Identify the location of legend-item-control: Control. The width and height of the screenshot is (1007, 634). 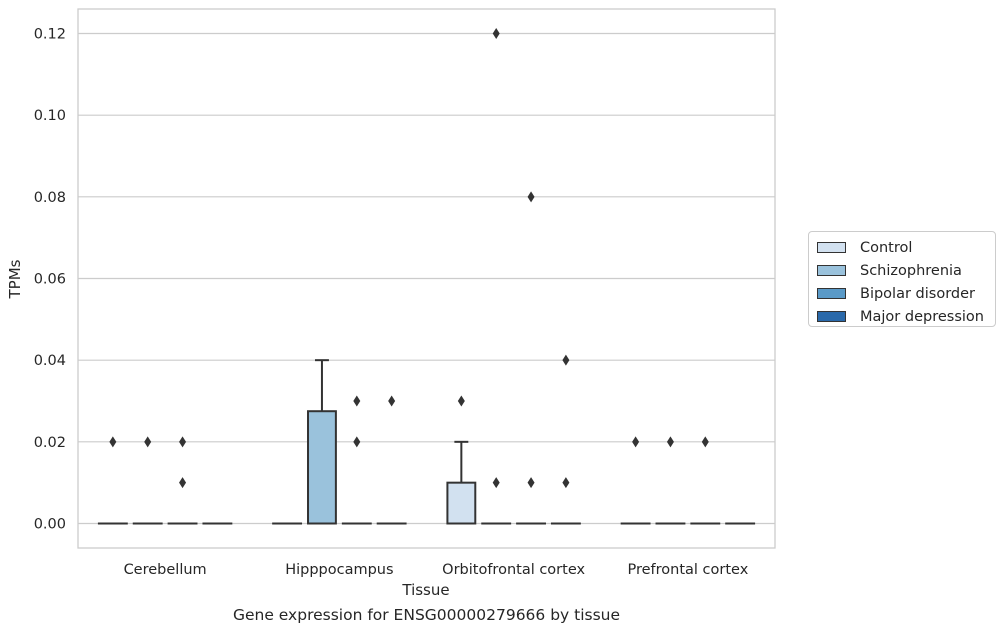
(906, 247).